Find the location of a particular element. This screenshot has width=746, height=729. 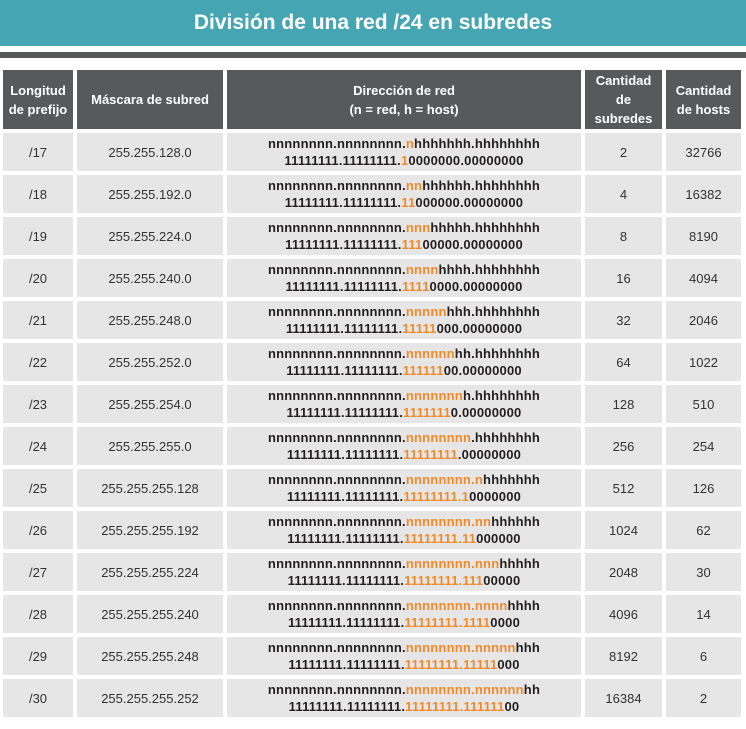

bit-pattern-nh: nnnnnnnn.nnnnnnnn.nnnnnnnh.hhhhhhhh is located at coordinates (404, 395).